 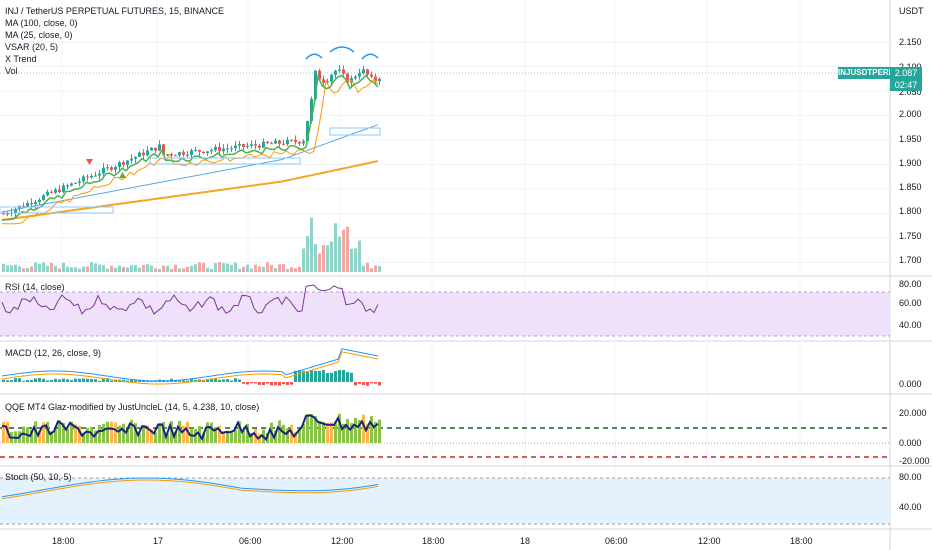 I want to click on sell-marker, so click(x=89, y=162).